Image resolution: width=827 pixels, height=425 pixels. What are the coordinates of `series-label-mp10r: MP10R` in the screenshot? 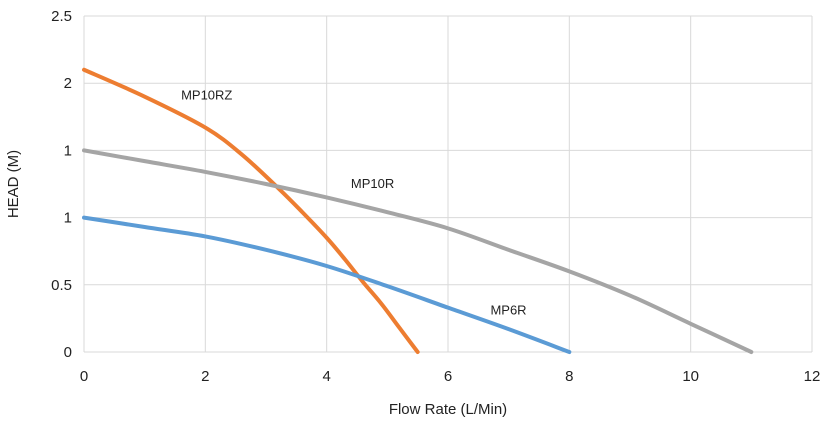 It's located at (372, 183).